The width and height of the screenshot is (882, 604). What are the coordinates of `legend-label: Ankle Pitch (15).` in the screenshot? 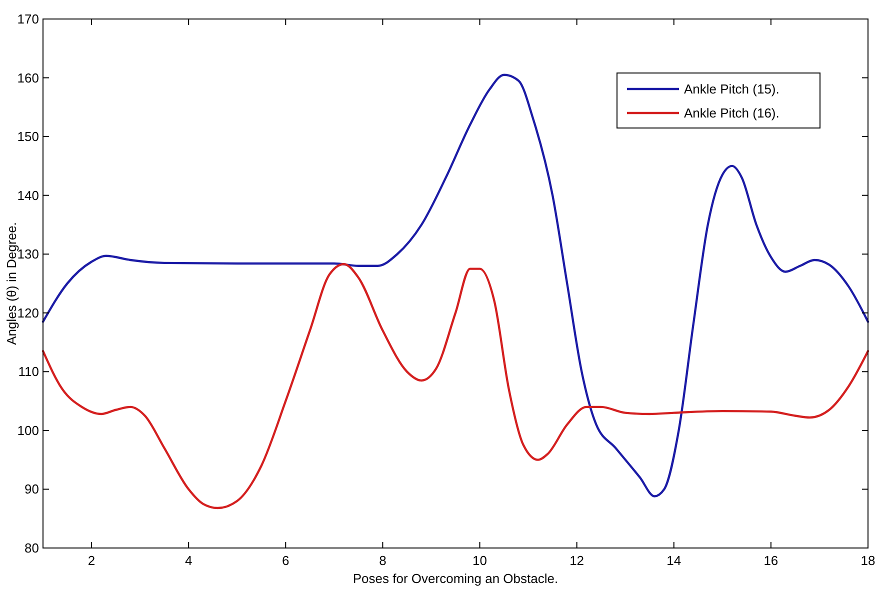 It's located at (732, 89).